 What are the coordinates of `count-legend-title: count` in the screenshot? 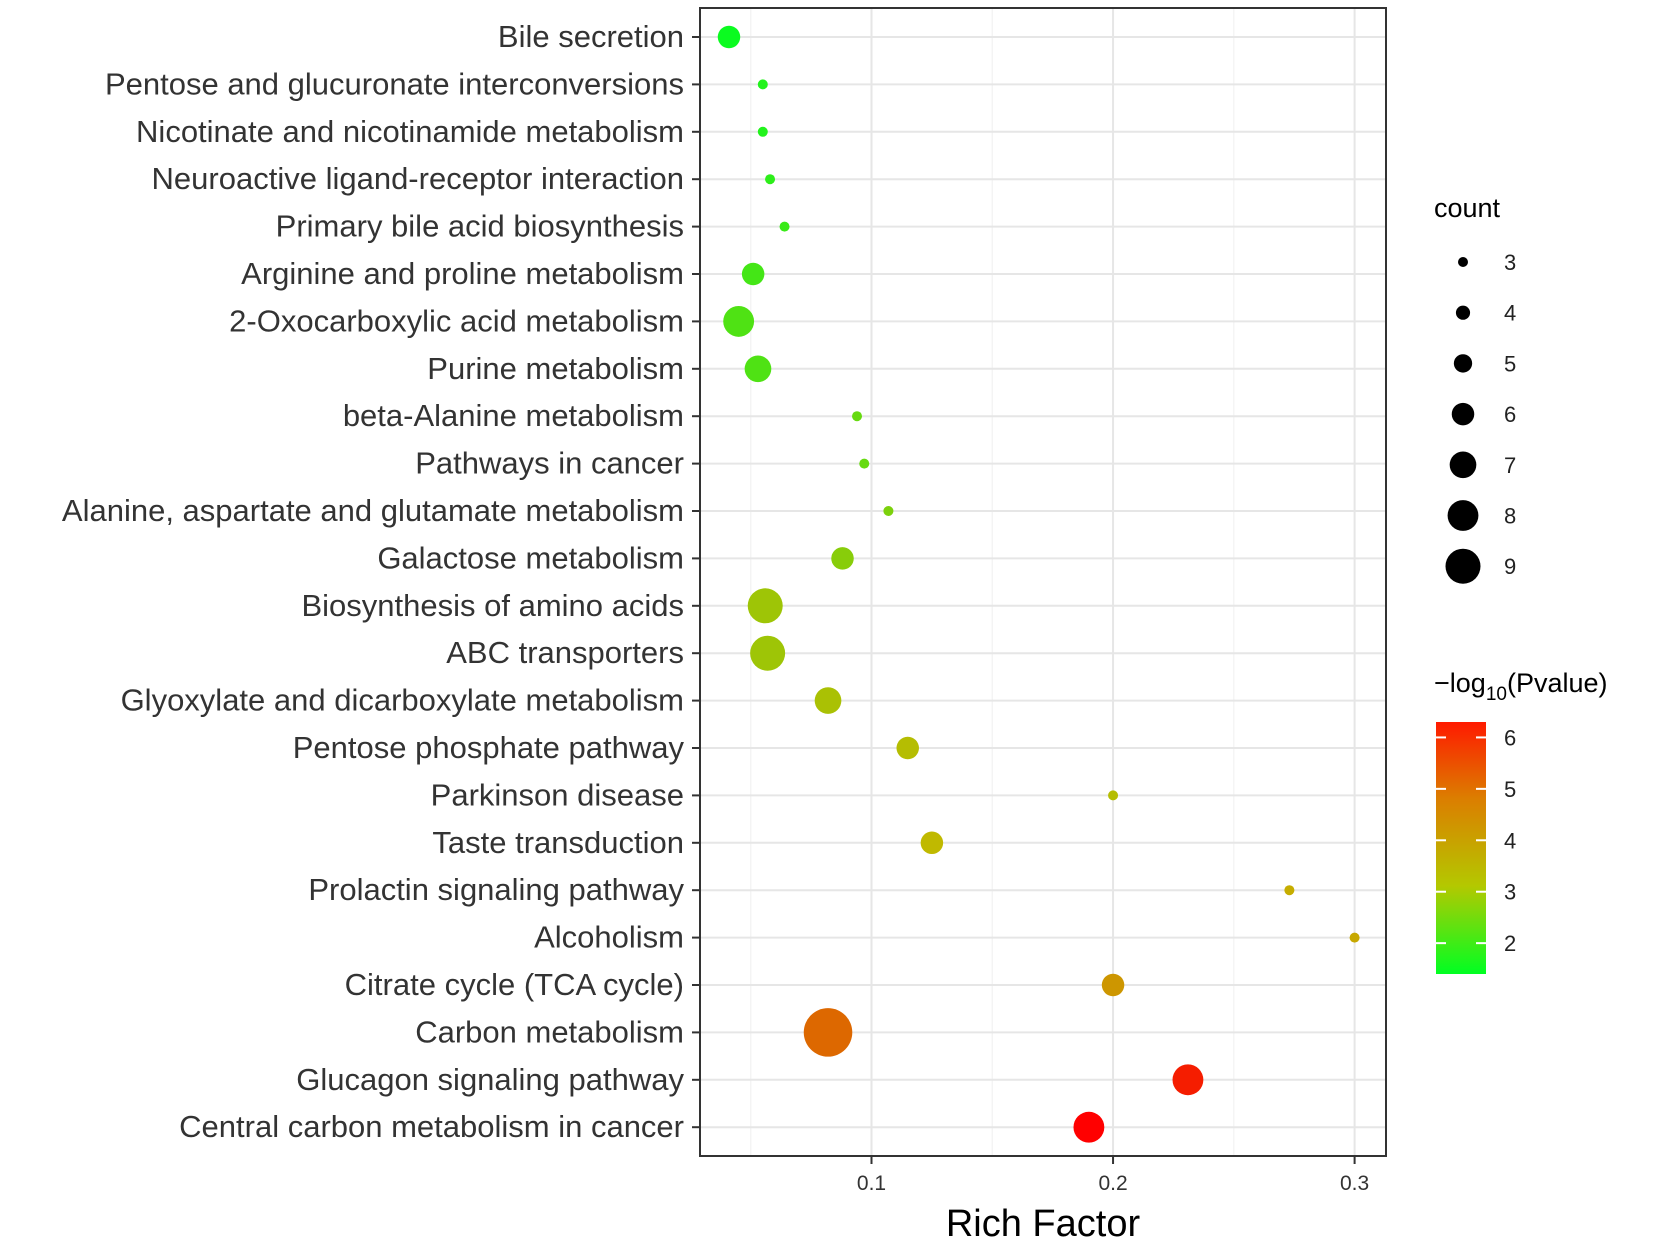 It's located at (1467, 208).